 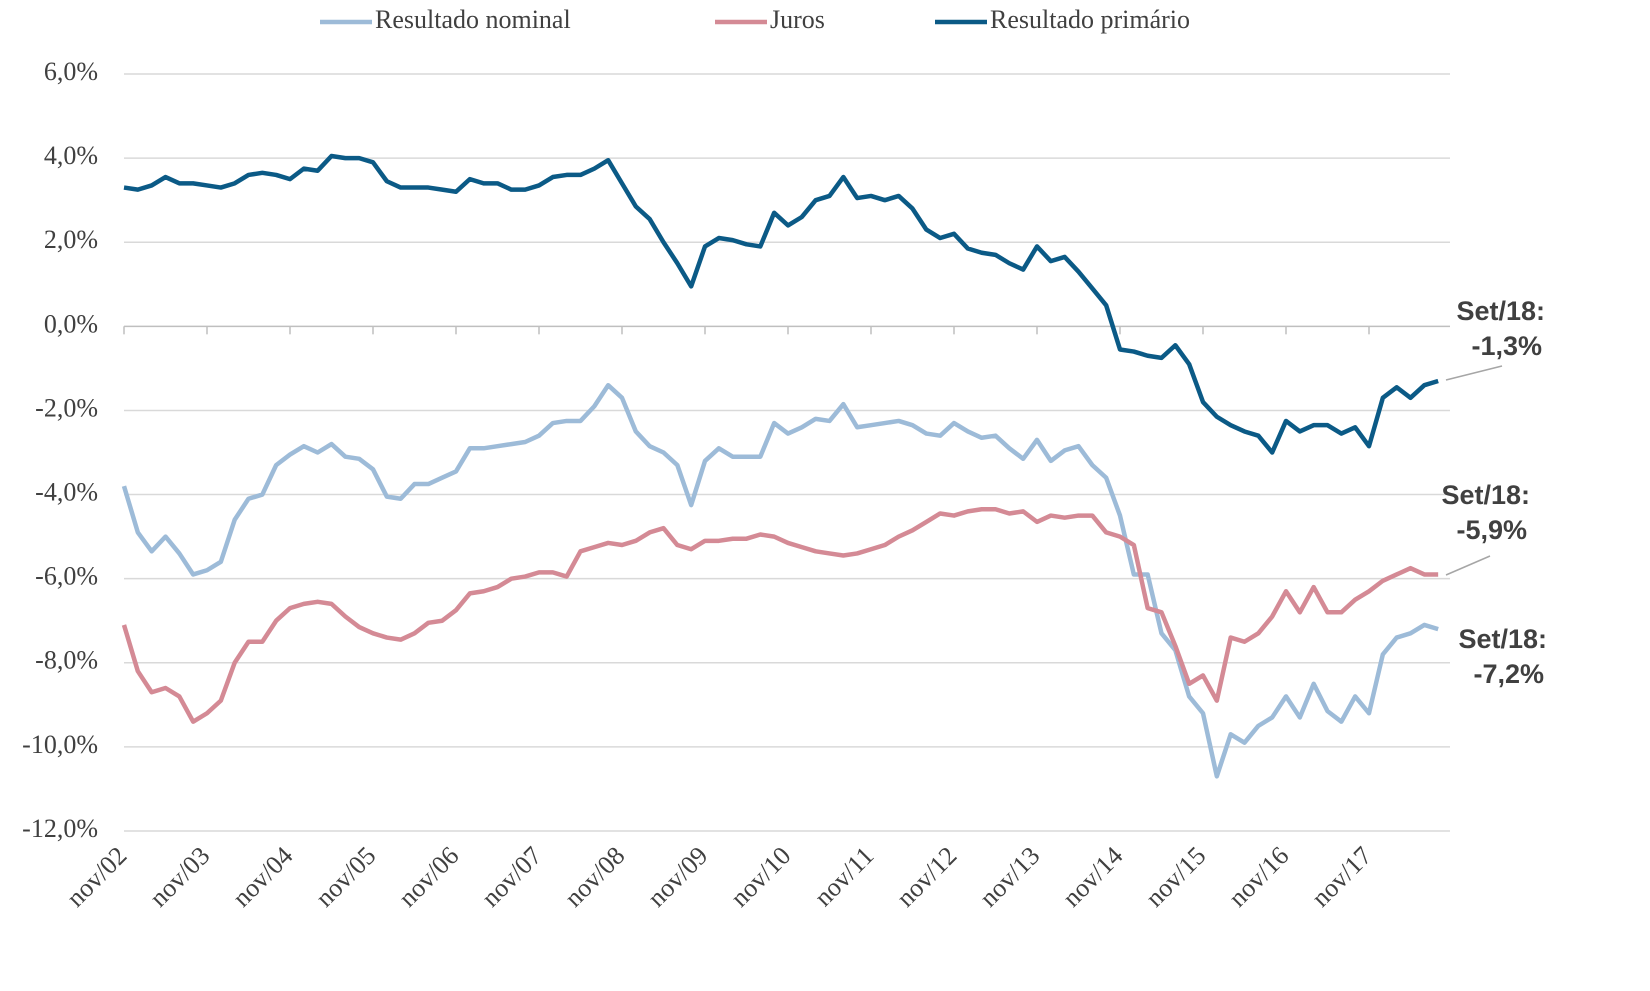 What do you see at coordinates (66, 492) in the screenshot?
I see `y-tick-label: -4,0%` at bounding box center [66, 492].